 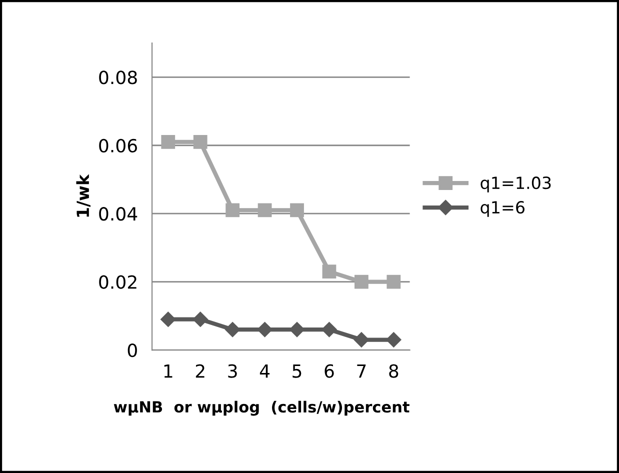 I want to click on y-tick-label: 0, so click(x=132, y=350).